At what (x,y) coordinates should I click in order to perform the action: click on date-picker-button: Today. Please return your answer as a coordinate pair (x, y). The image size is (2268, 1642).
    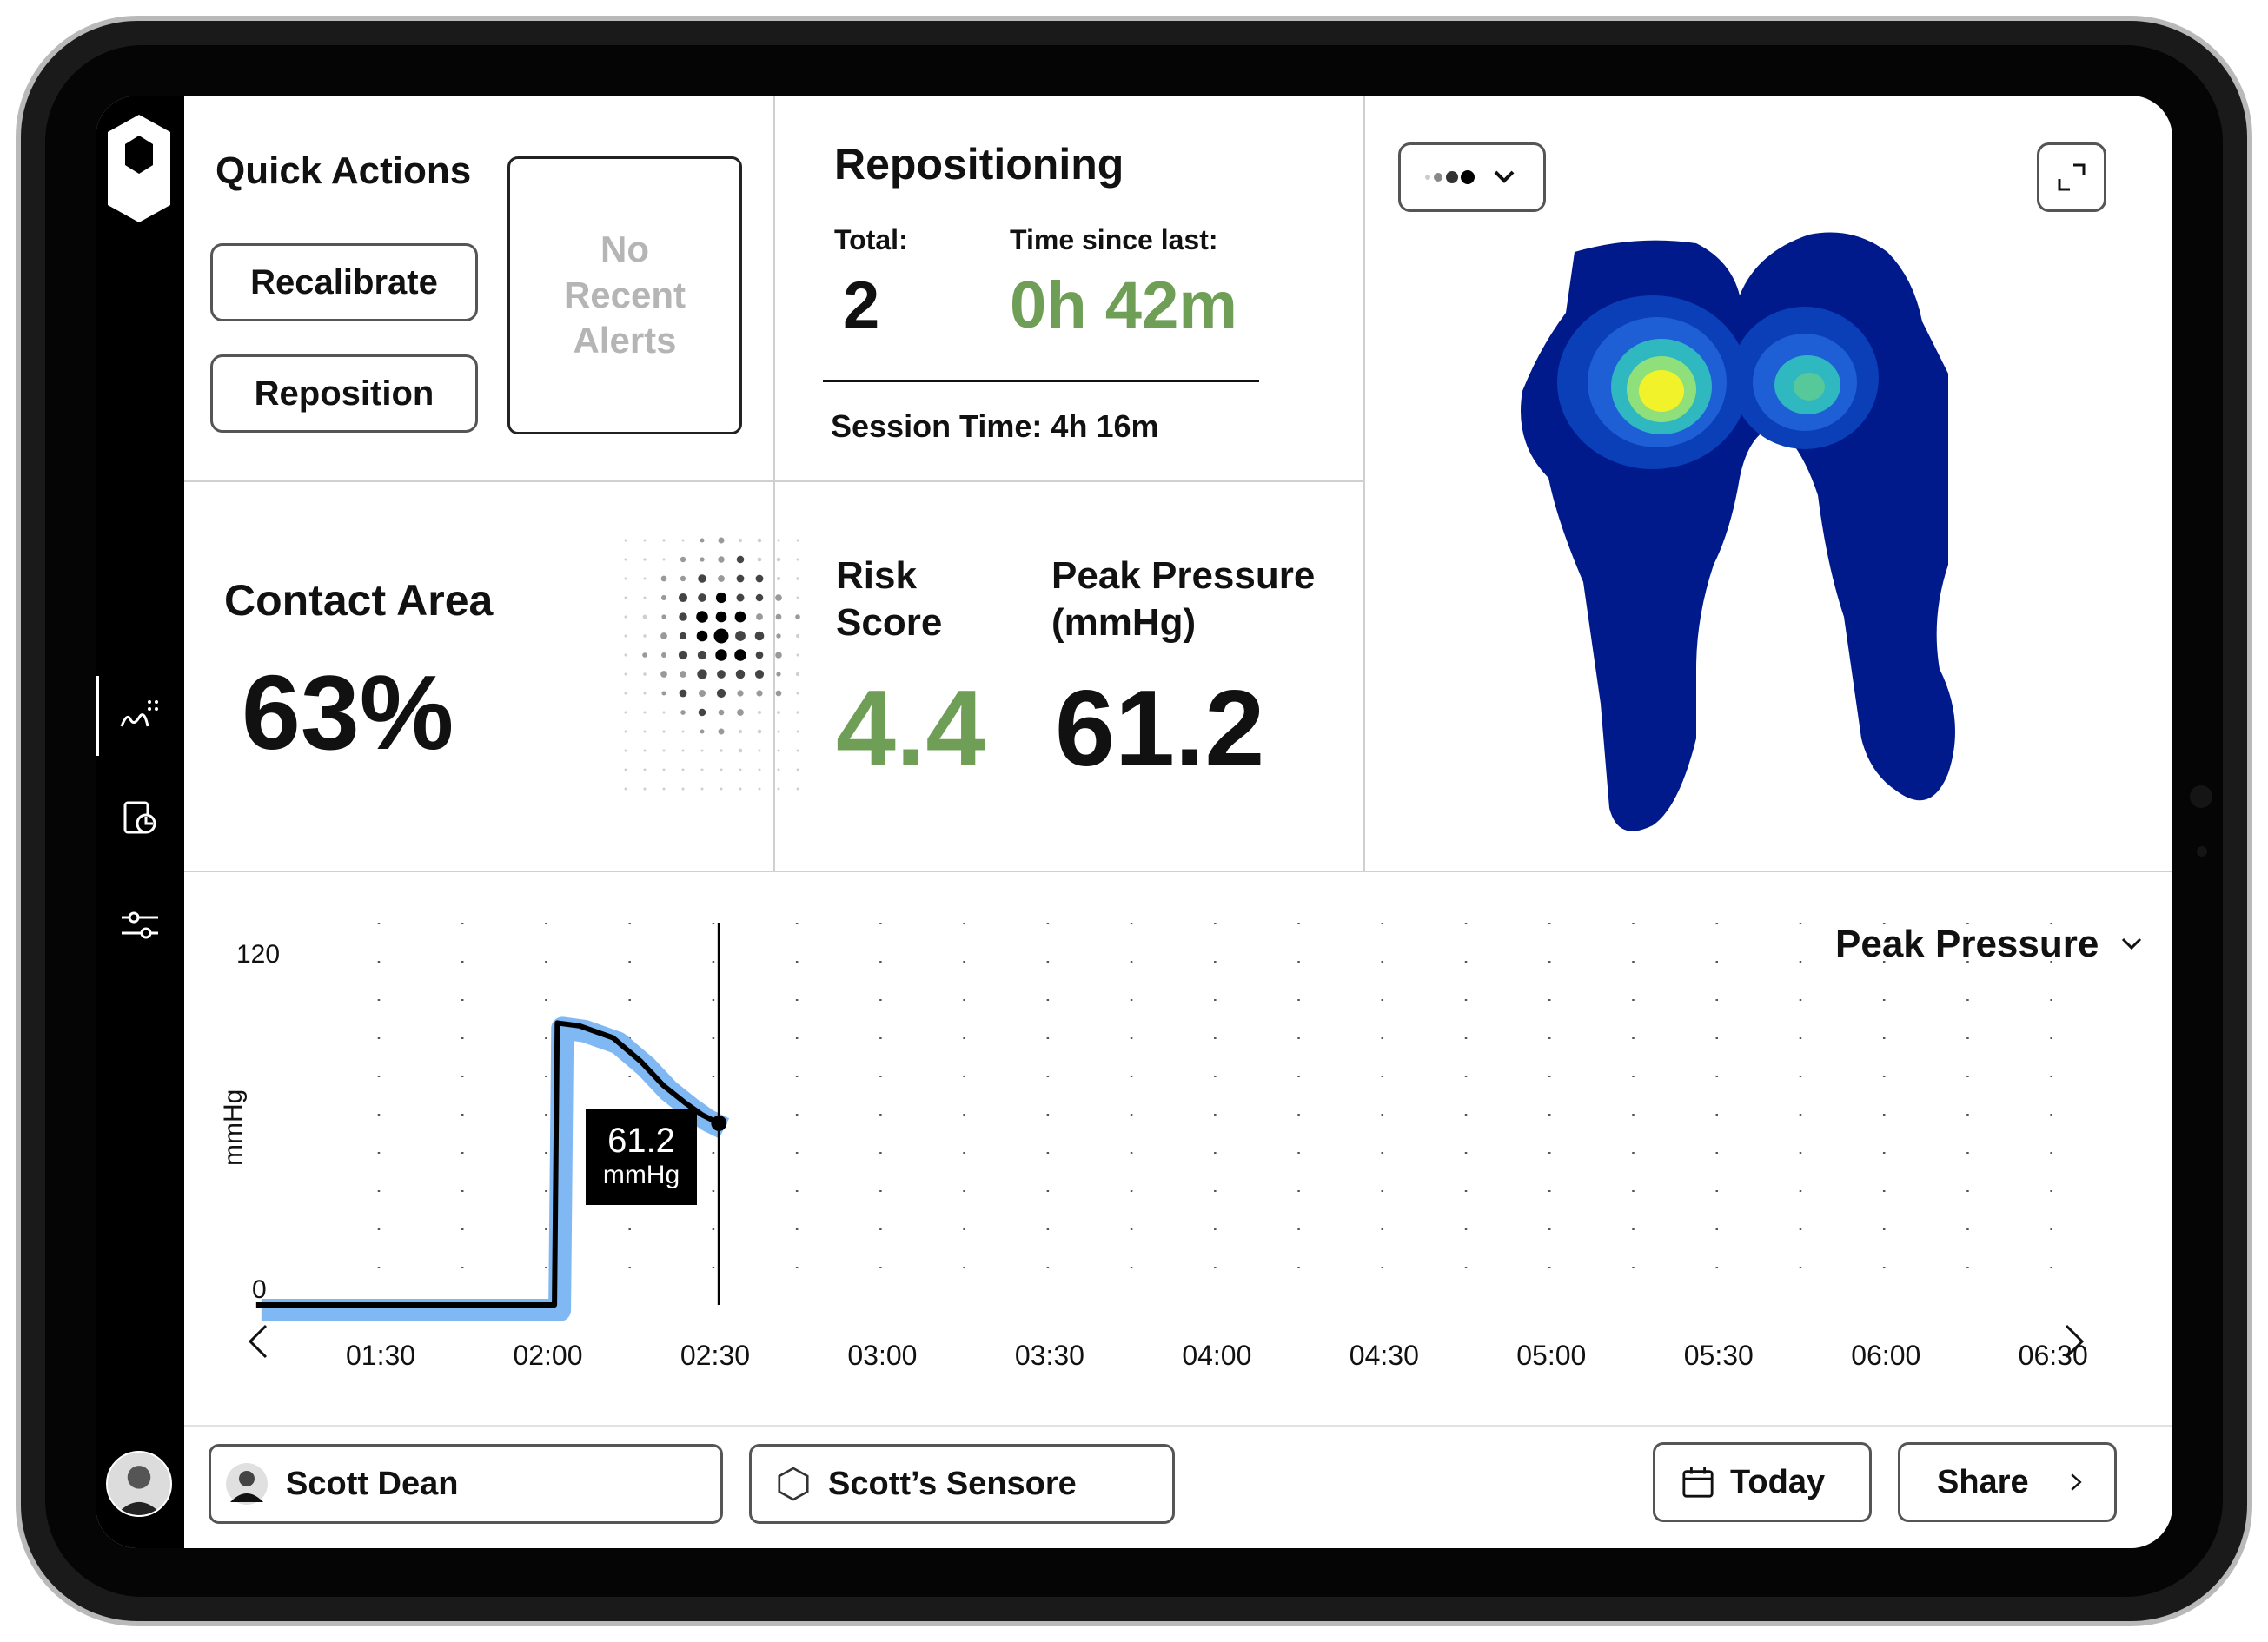
    Looking at the image, I should click on (1762, 1482).